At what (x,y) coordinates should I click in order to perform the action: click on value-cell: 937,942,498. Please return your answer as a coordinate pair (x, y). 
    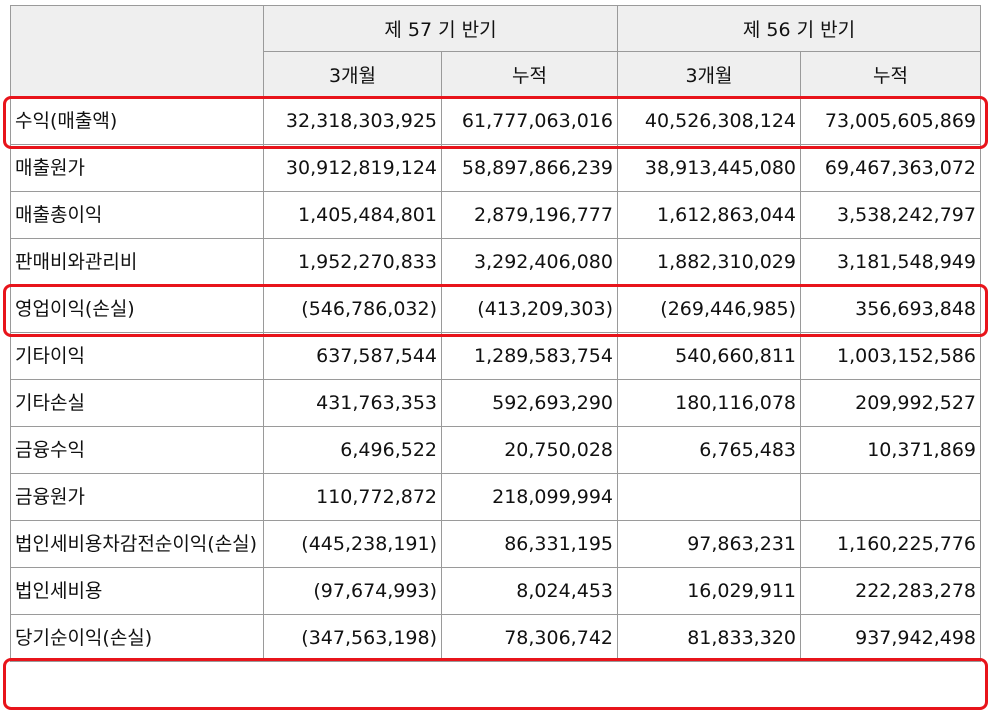
    Looking at the image, I should click on (890, 638).